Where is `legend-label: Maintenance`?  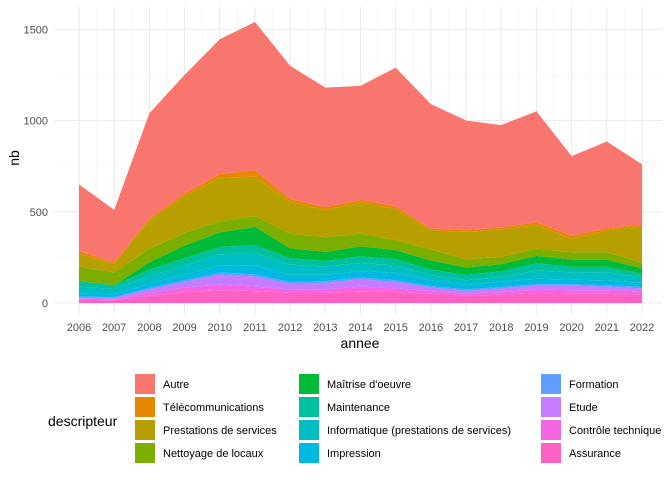
legend-label: Maintenance is located at coordinates (358, 408).